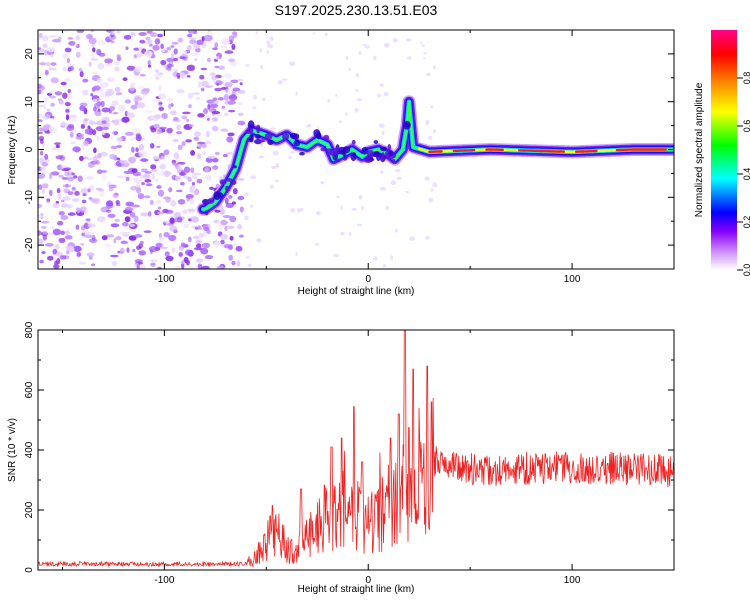  What do you see at coordinates (435, 152) in the screenshot?
I see `ridge-peak` at bounding box center [435, 152].